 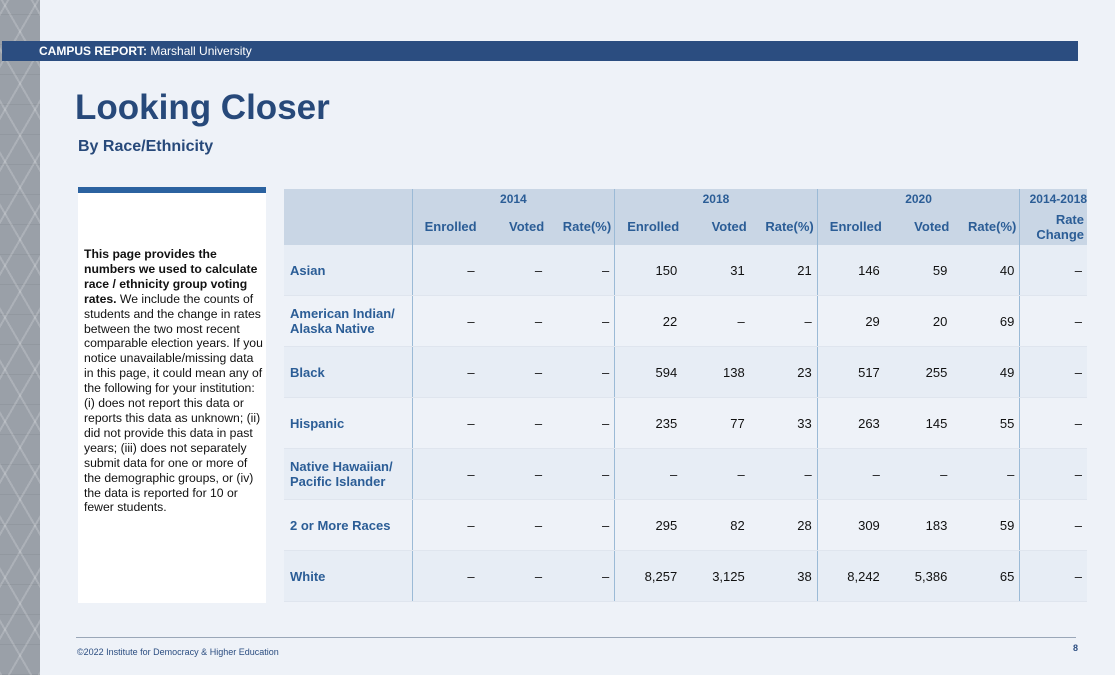 What do you see at coordinates (716, 198) in the screenshot?
I see `year-header-2018: 2018` at bounding box center [716, 198].